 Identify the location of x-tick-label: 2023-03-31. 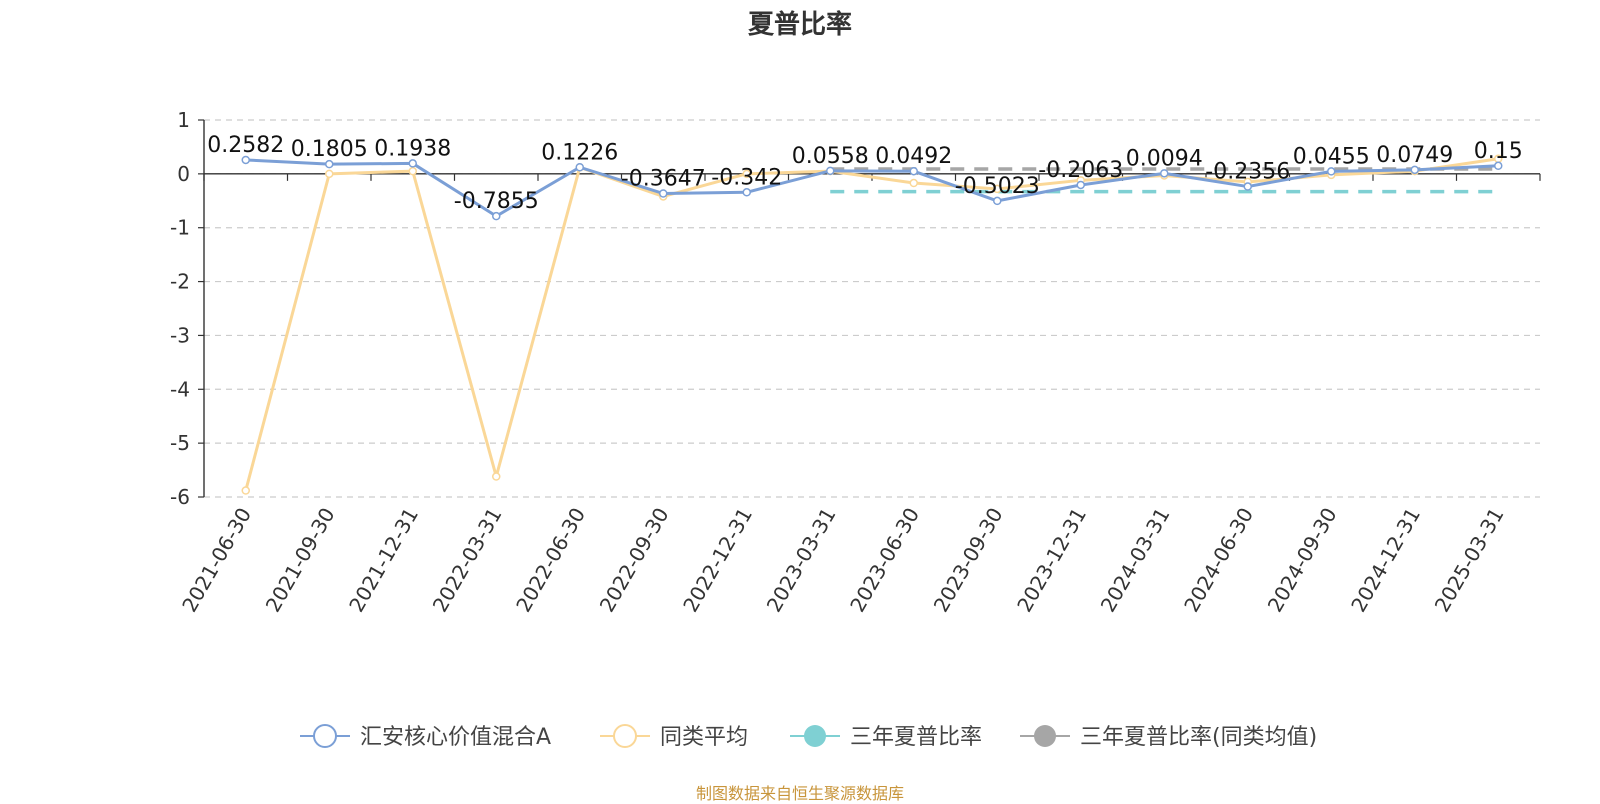
(801, 560).